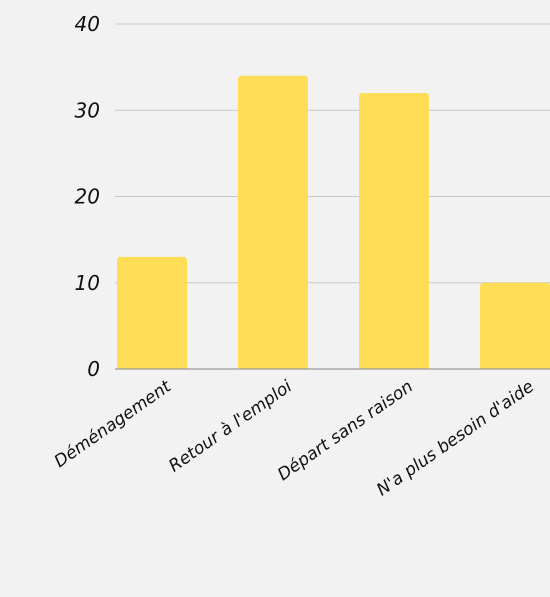  Describe the element at coordinates (87, 24) in the screenshot. I see `y-tick-label: 40` at that location.